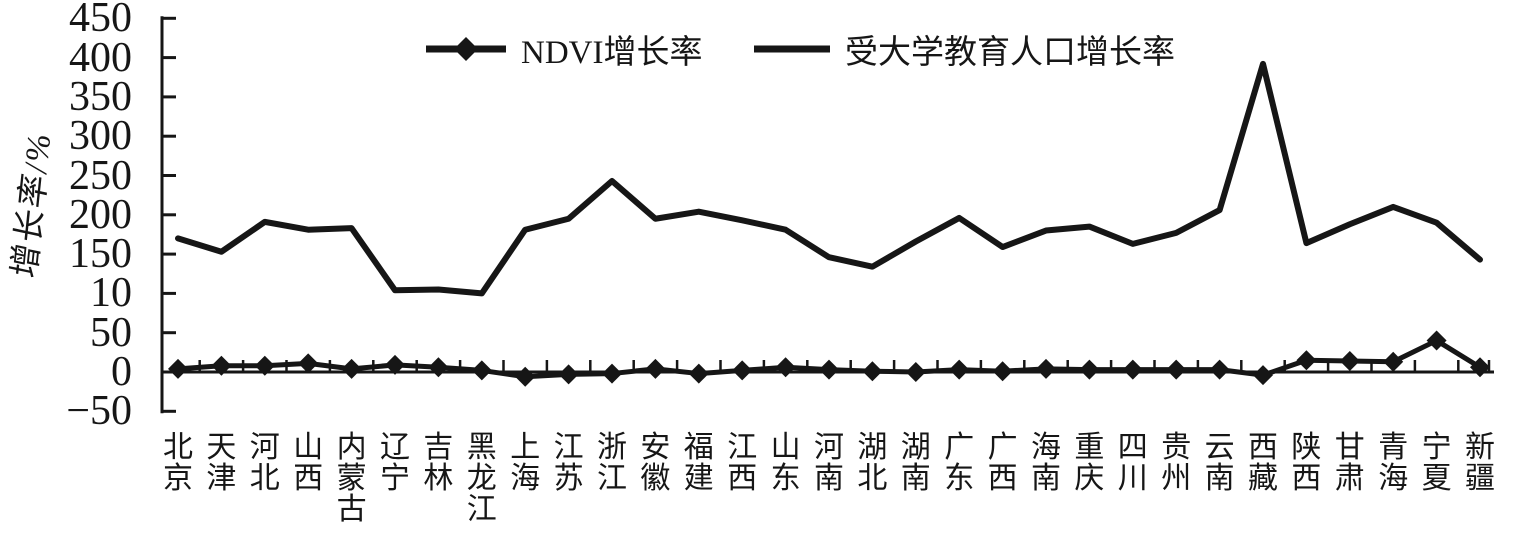  What do you see at coordinates (111, 332) in the screenshot?
I see `y-tick-label: 50` at bounding box center [111, 332].